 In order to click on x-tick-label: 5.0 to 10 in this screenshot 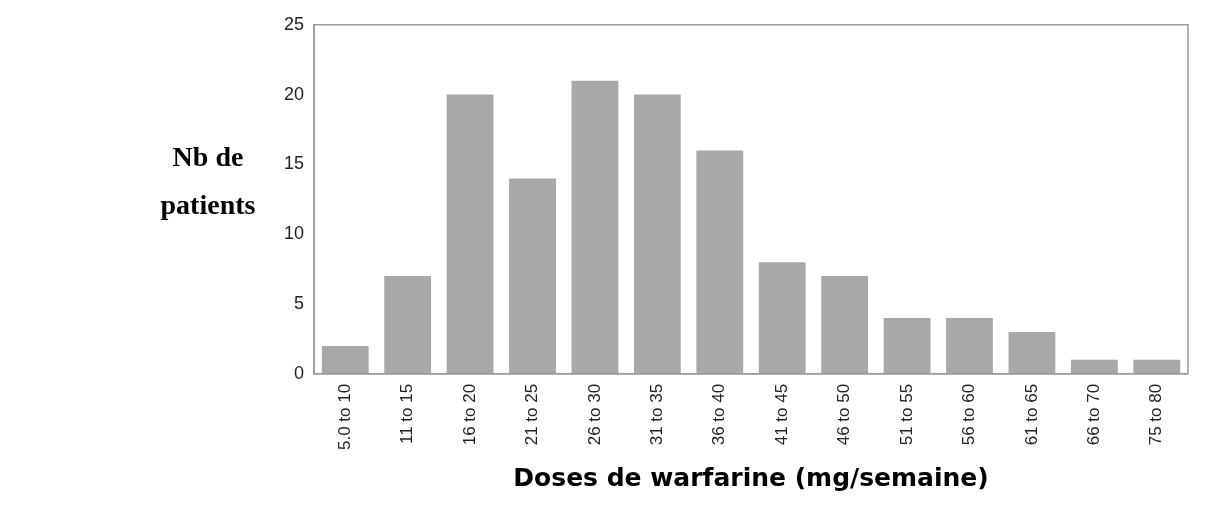, I will do `click(344, 417)`.